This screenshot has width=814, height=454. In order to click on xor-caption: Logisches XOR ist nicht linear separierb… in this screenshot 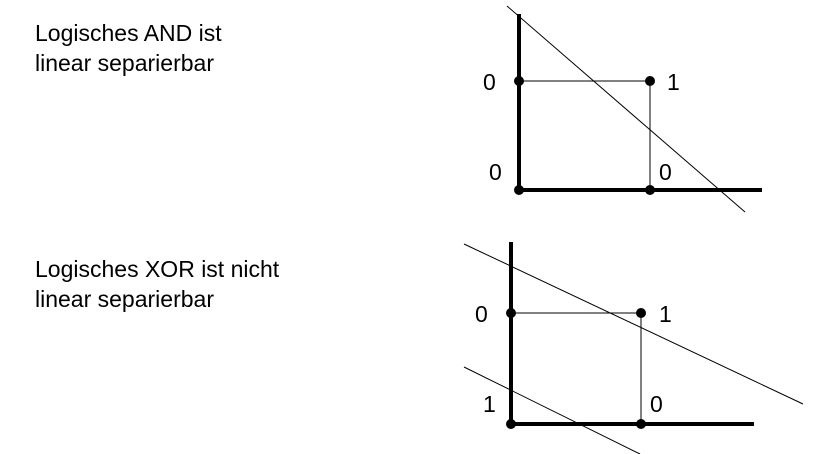, I will do `click(157, 284)`.